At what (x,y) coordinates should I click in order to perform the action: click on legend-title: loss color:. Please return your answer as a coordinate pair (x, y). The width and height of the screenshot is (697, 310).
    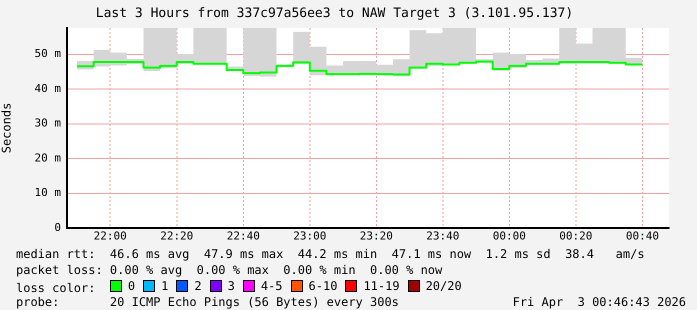
    Looking at the image, I should click on (56, 288).